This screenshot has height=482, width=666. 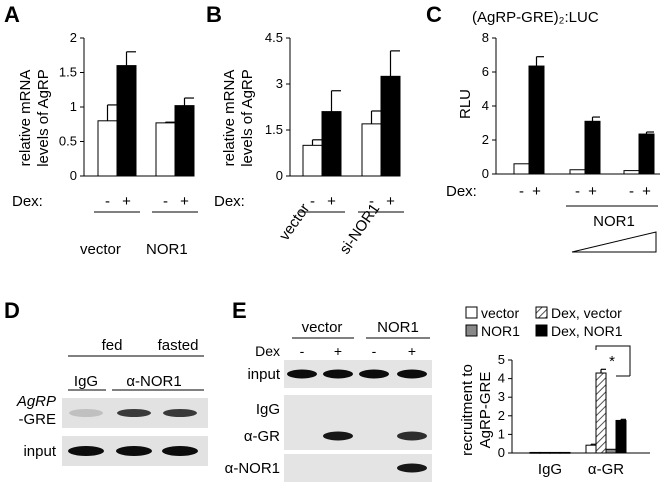 I want to click on panel-b-dex-label: Dex:, so click(x=229, y=201).